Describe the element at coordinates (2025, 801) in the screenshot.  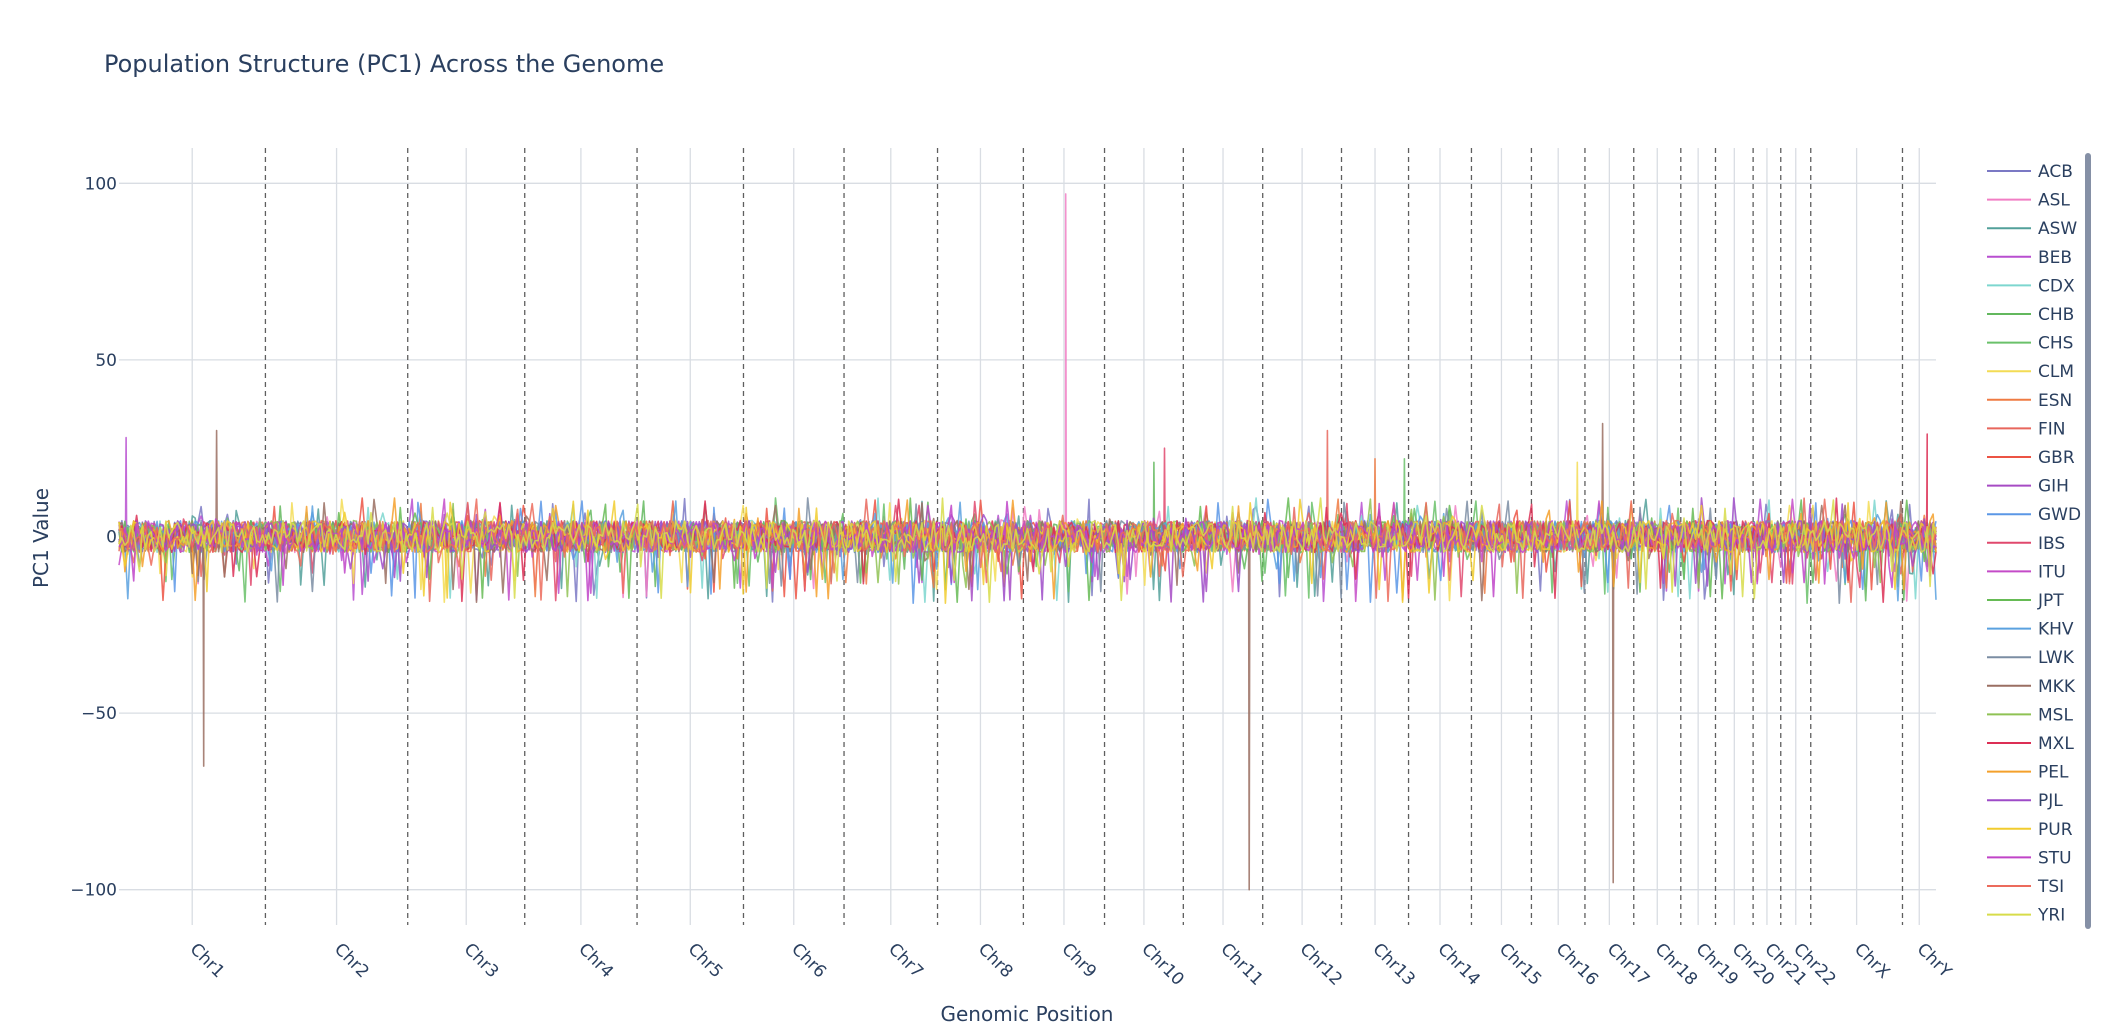
I see `legend-item-pjl: PJL` at that location.